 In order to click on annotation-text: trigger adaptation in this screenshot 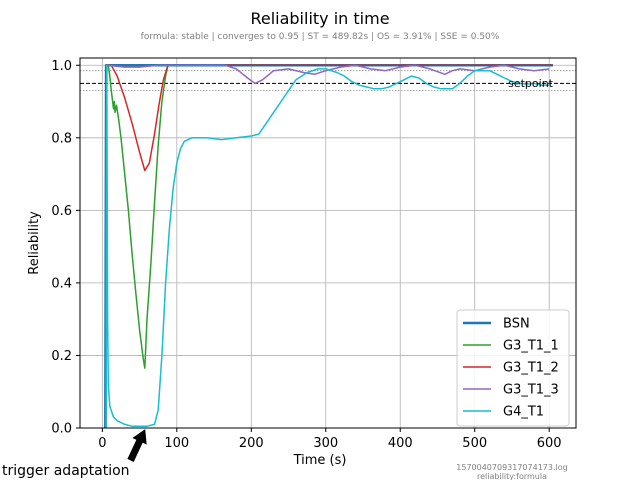, I will do `click(66, 471)`.